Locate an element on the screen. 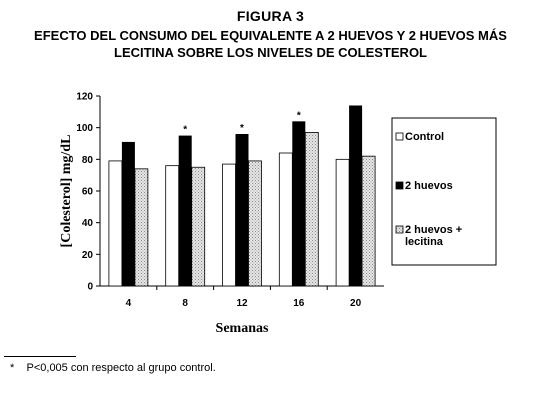 This screenshot has width=541, height=400. legend: Control 2 huevos 2 huevos +lecitina is located at coordinates (444, 191).